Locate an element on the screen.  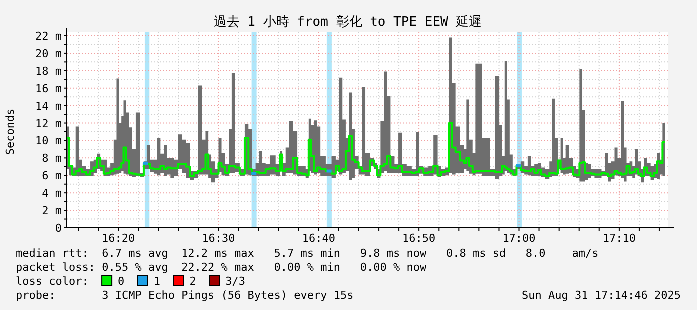
x-tick-label: 16:40 is located at coordinates (319, 238).